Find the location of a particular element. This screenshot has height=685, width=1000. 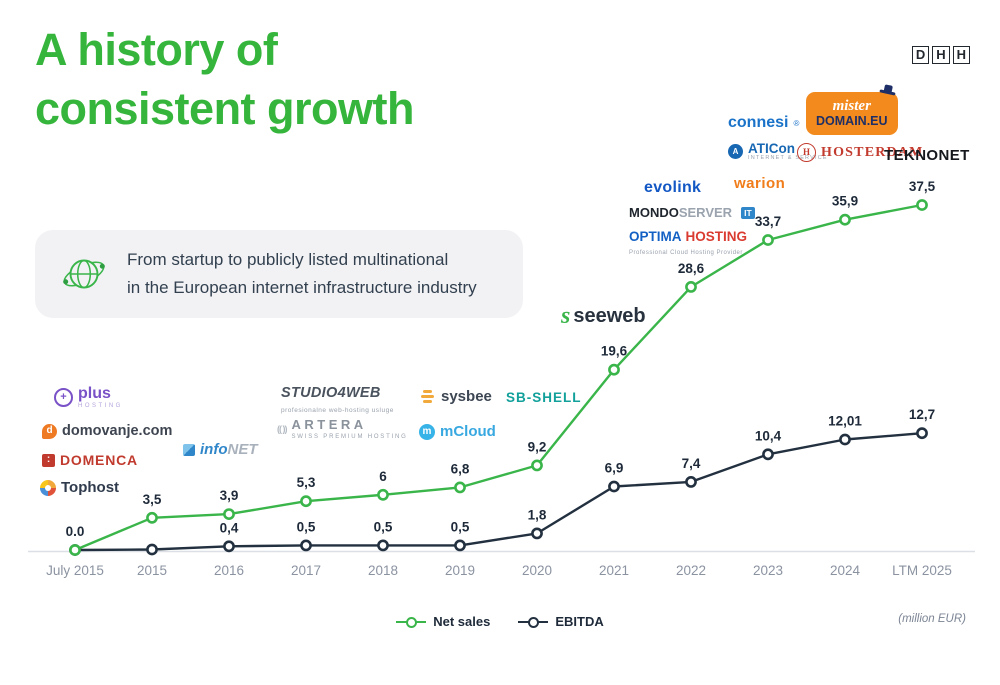

studio4web-sublabel: profesionalne web-hosting usluge is located at coordinates (337, 411).